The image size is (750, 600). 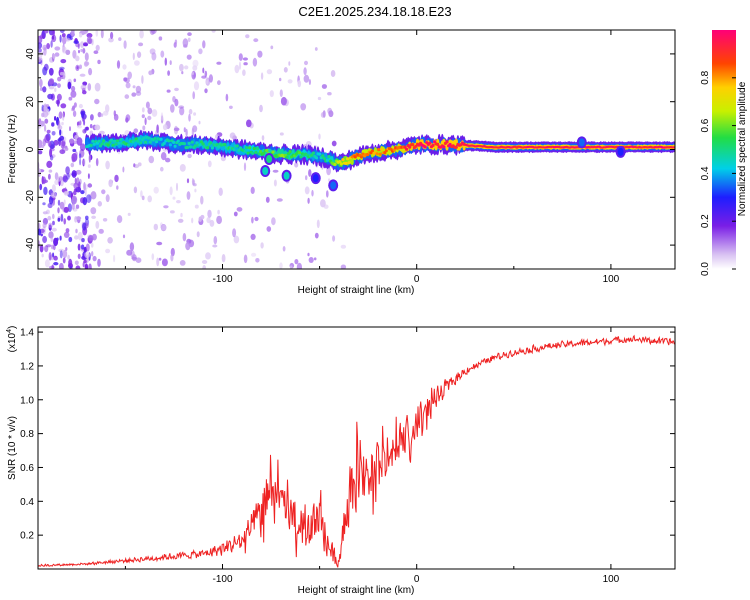 What do you see at coordinates (27, 333) in the screenshot?
I see `y-tick-label: 1.4` at bounding box center [27, 333].